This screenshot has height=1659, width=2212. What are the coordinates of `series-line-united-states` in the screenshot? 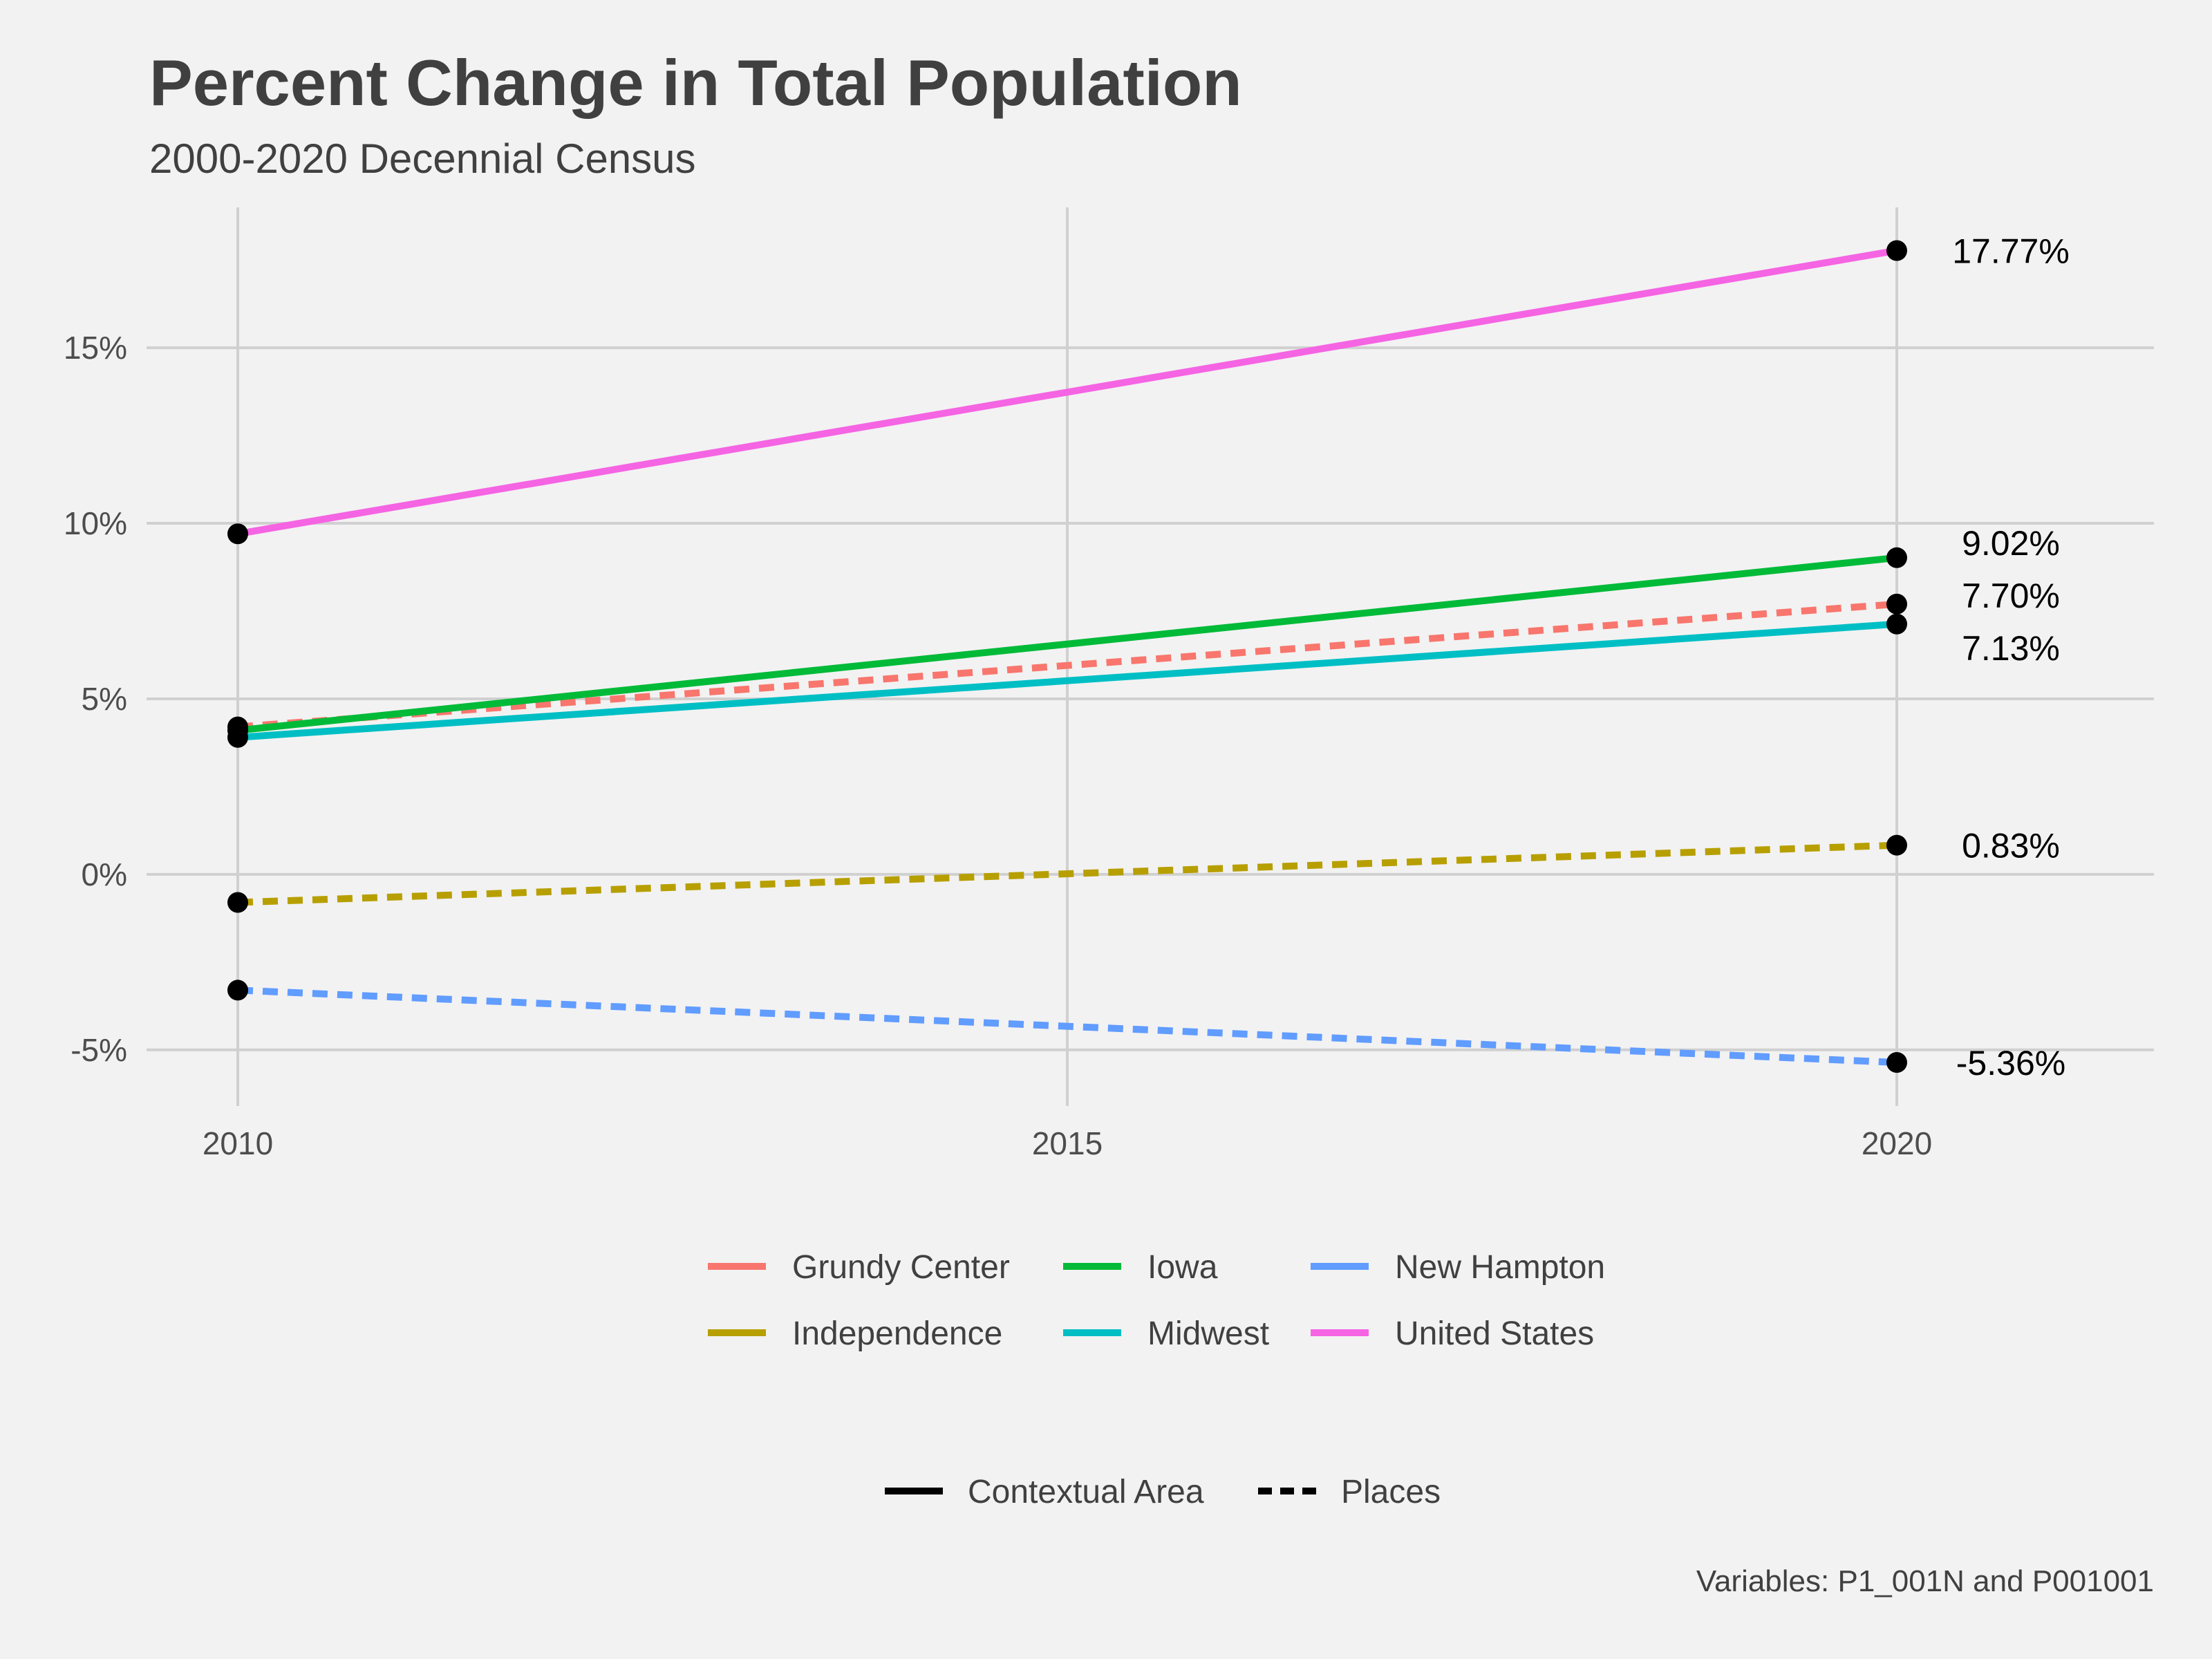 It's located at (1067, 392).